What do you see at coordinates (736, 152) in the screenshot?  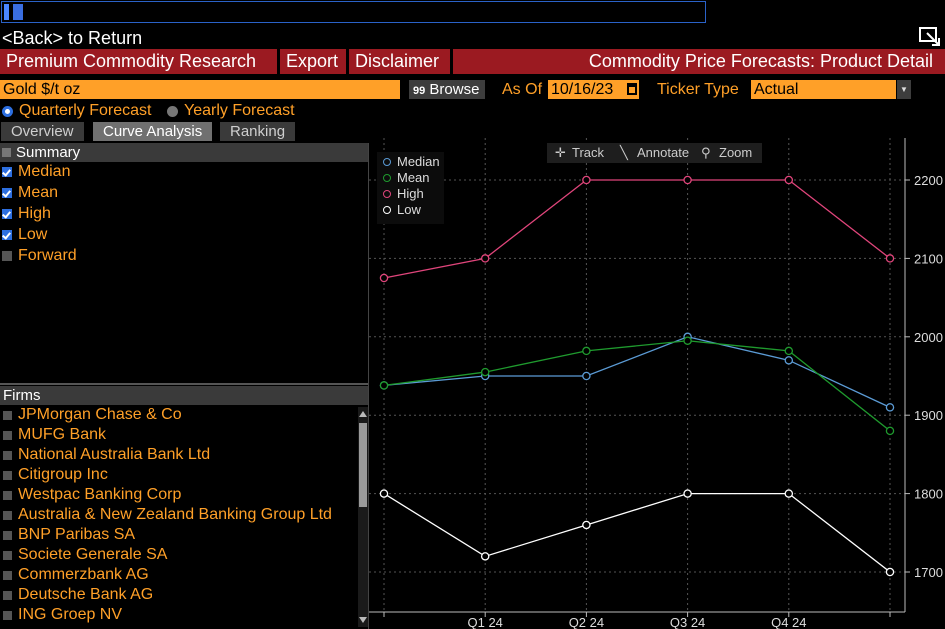 I see `zoom-button: Zoom` at bounding box center [736, 152].